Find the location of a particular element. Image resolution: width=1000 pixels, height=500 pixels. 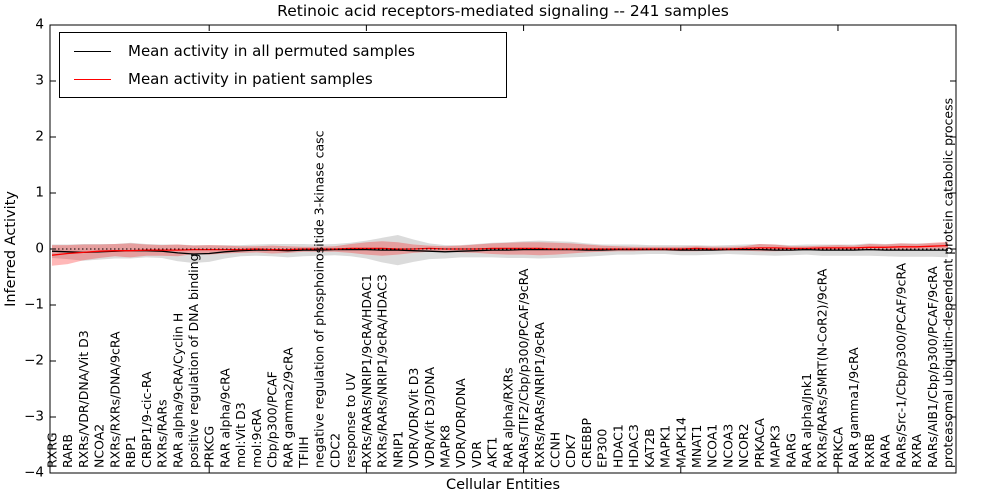

x-category-label: NCOA1 is located at coordinates (712, 446).